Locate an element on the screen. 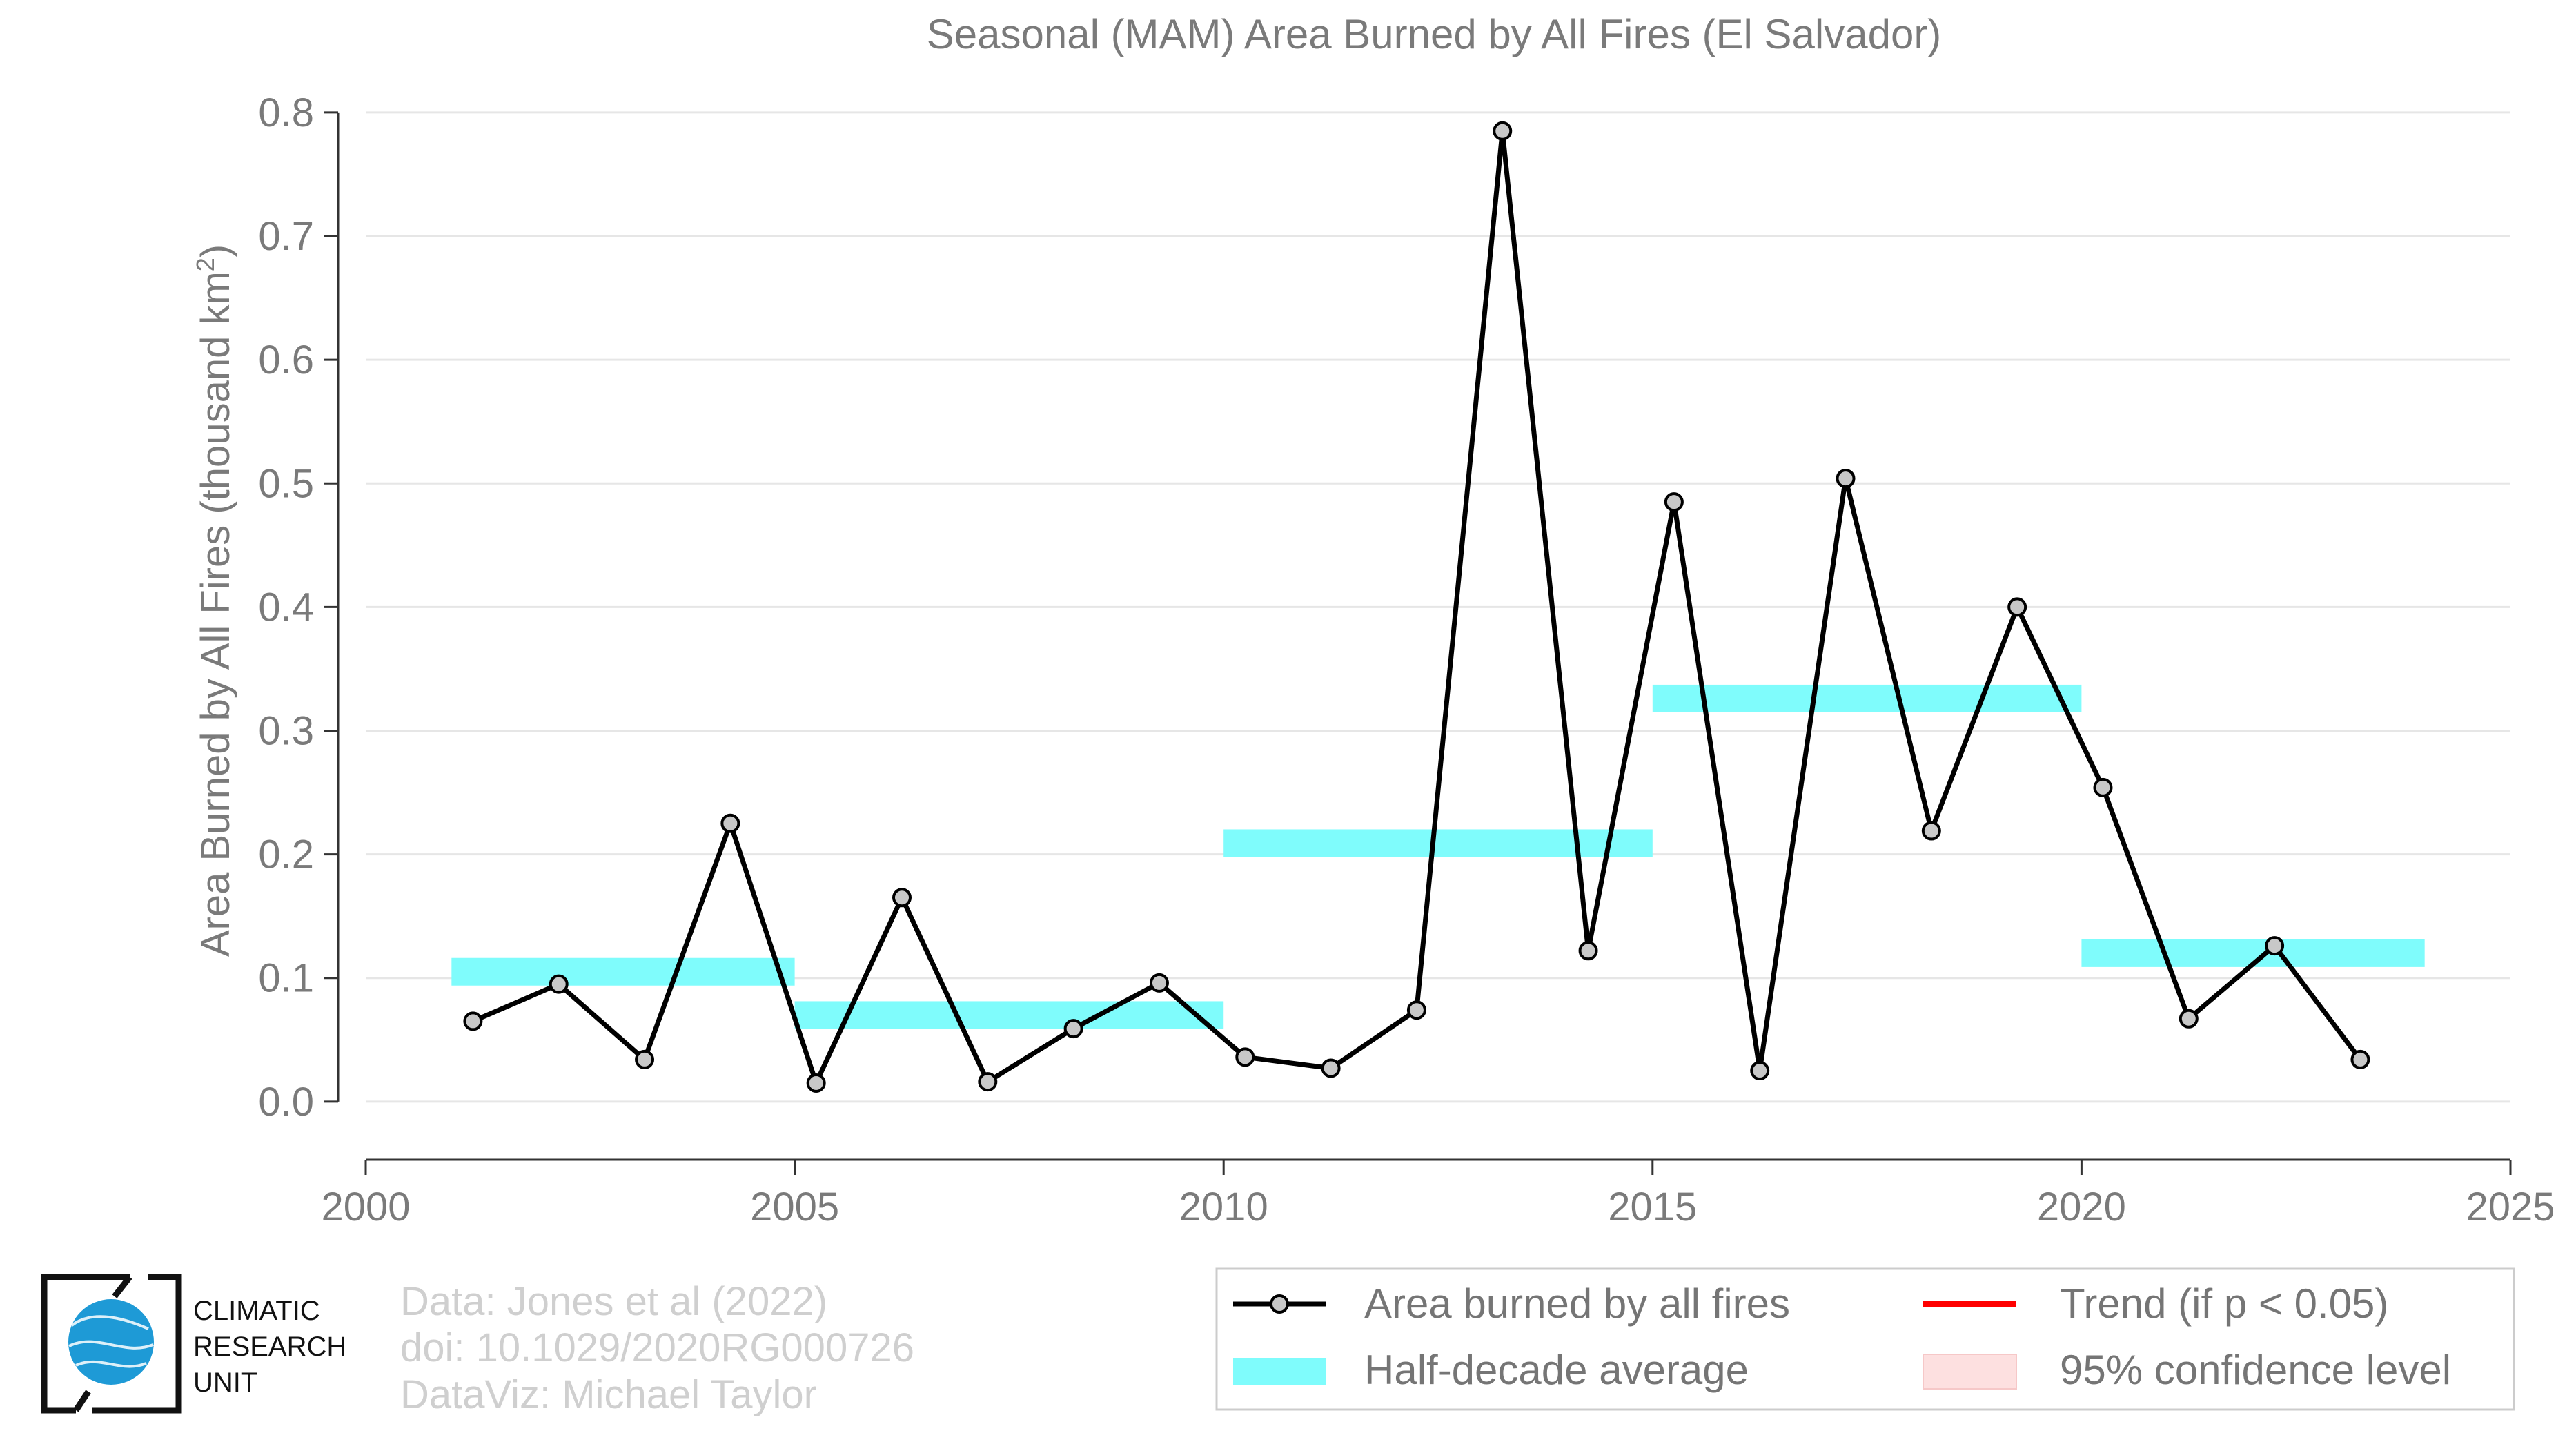 This screenshot has width=2576, height=1451. y-tick-label: 0.4 is located at coordinates (286, 607).